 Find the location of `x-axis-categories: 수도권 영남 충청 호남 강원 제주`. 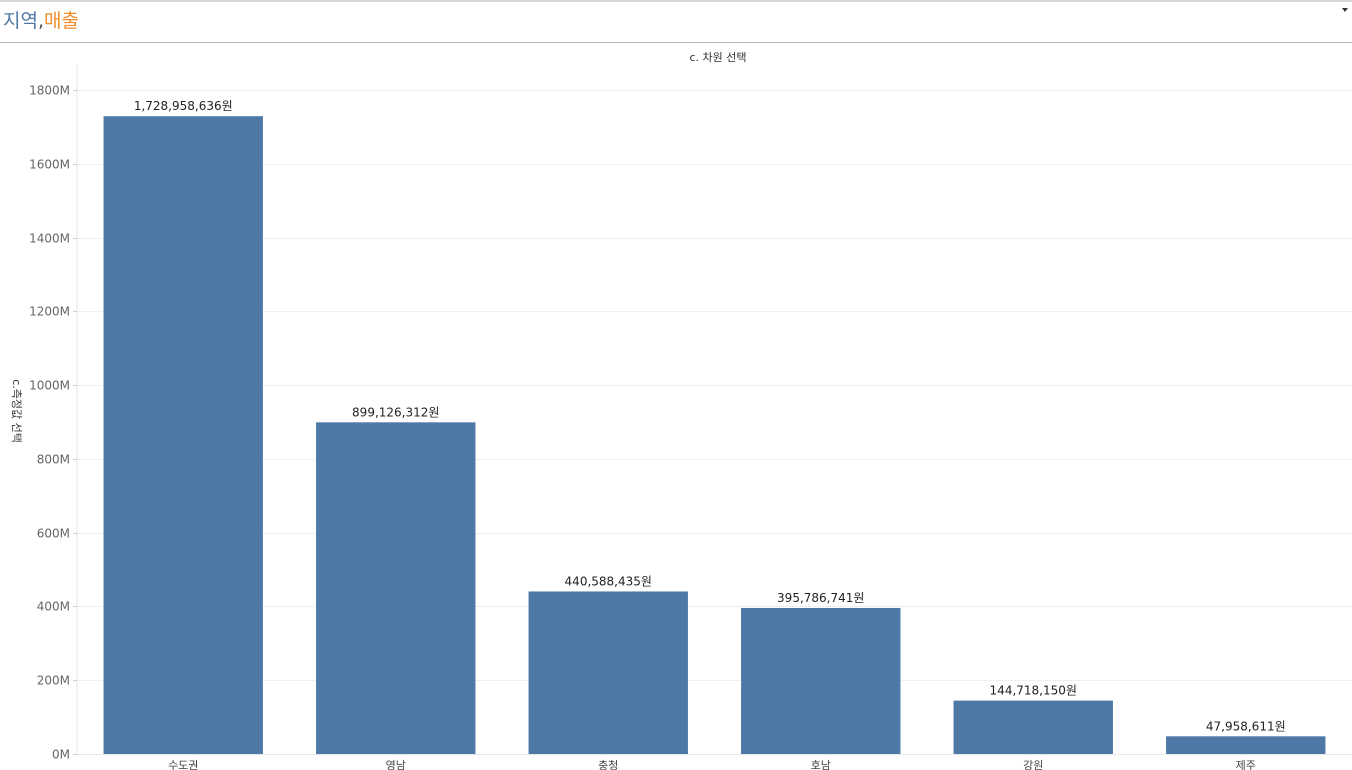

x-axis-categories: 수도권 영남 충청 호남 강원 제주 is located at coordinates (712, 764).